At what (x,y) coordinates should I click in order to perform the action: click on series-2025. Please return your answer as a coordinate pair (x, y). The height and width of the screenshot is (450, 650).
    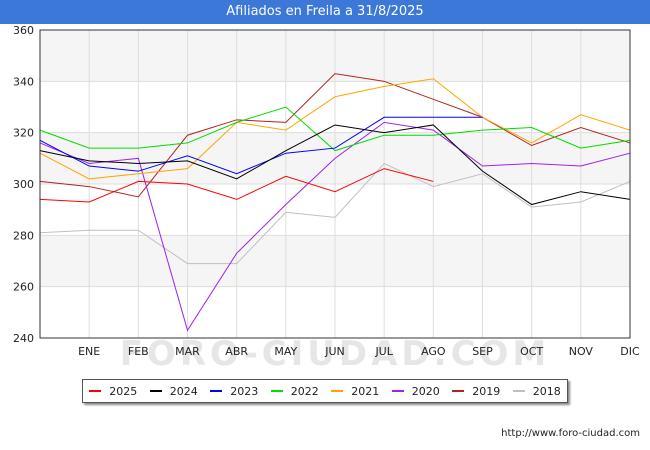
    Looking at the image, I should click on (236, 185).